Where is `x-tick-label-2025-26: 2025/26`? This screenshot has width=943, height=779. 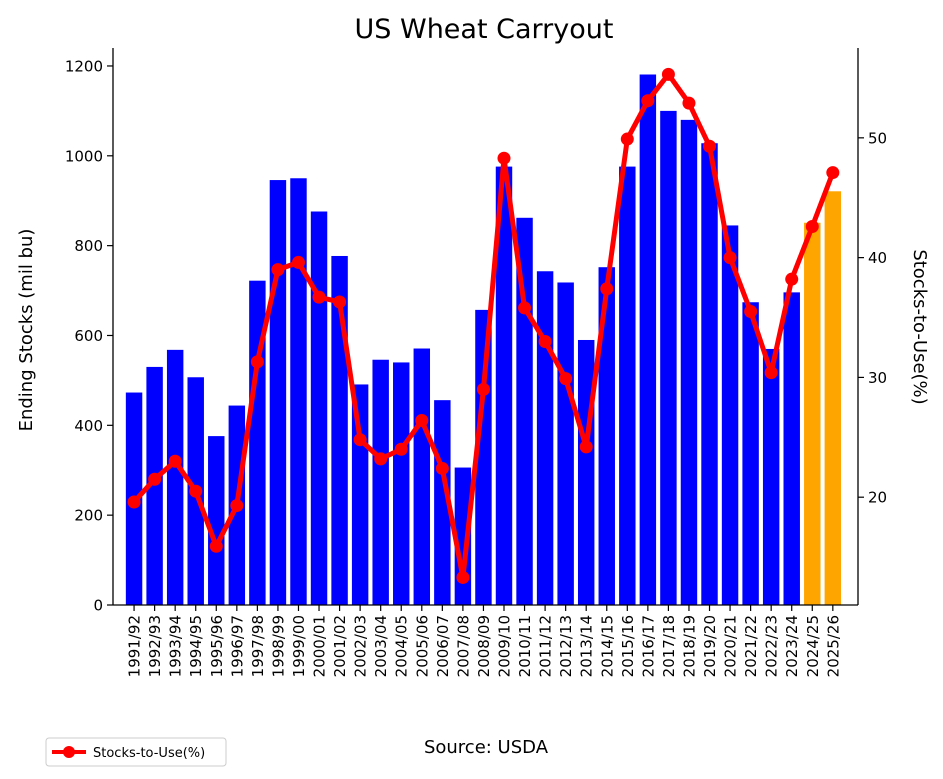
x-tick-label-2025-26: 2025/26 is located at coordinates (833, 646).